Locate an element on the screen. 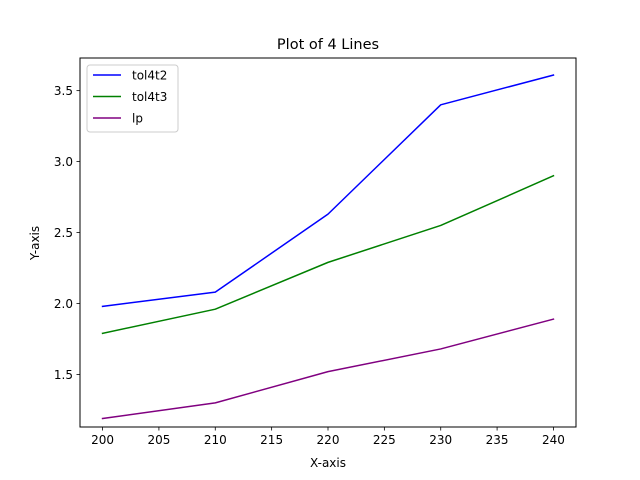  x-tick-label: 235 is located at coordinates (497, 440).